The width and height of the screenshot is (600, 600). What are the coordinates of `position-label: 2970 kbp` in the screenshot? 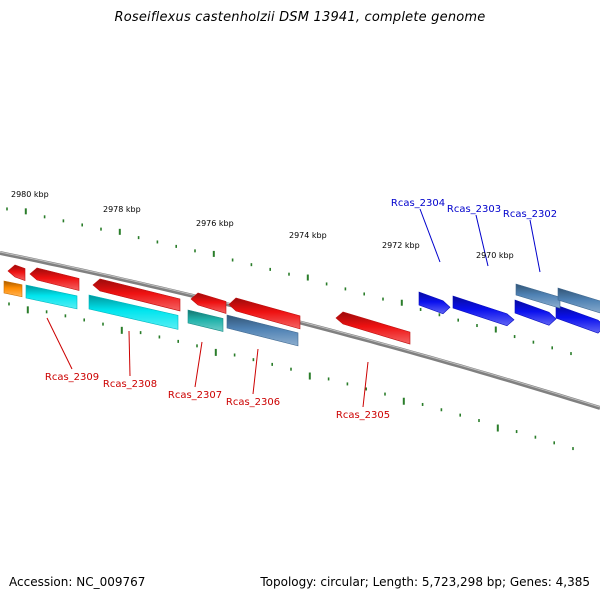 It's located at (495, 255).